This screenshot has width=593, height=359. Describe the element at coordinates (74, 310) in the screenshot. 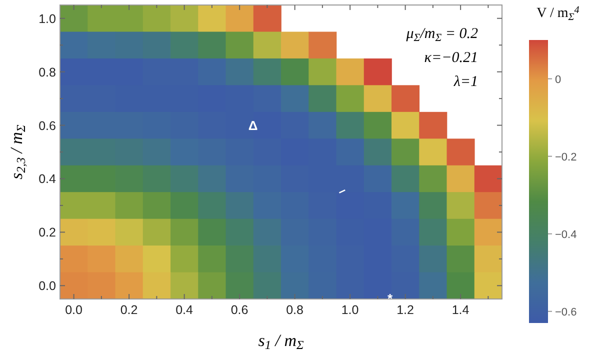

I see `x-tick-label: 0.0` at that location.